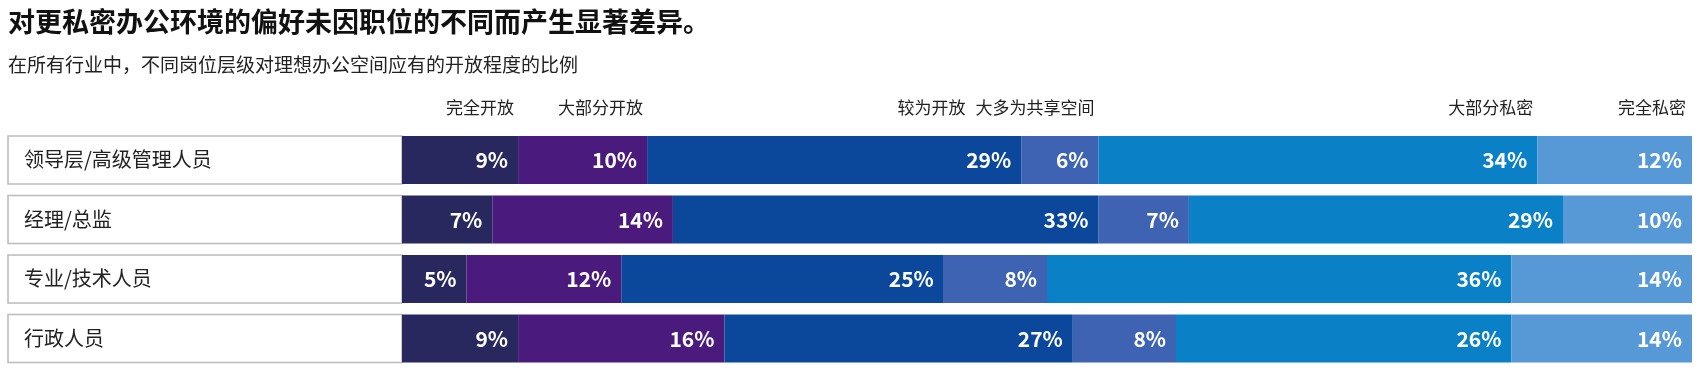 This screenshot has width=1700, height=378. What do you see at coordinates (1479, 278) in the screenshot?
I see `data-label: 36%` at bounding box center [1479, 278].